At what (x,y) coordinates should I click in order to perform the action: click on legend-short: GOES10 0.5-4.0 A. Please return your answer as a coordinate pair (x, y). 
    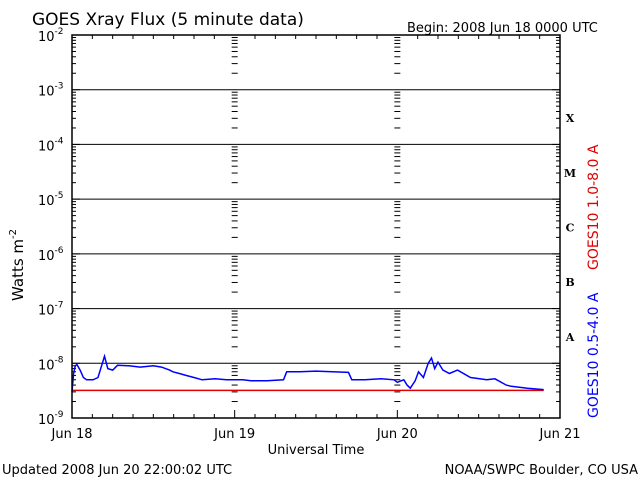
    Looking at the image, I should click on (594, 355).